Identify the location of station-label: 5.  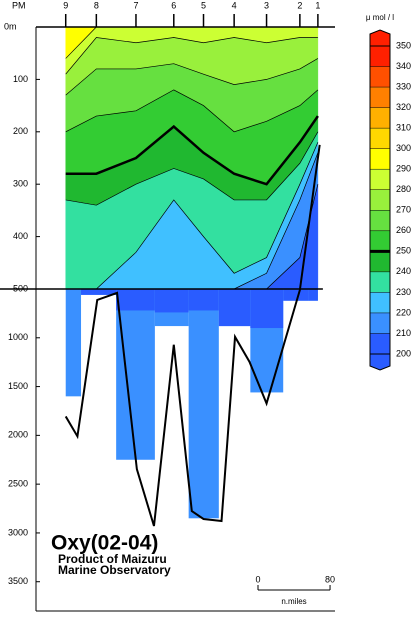
(203, 5).